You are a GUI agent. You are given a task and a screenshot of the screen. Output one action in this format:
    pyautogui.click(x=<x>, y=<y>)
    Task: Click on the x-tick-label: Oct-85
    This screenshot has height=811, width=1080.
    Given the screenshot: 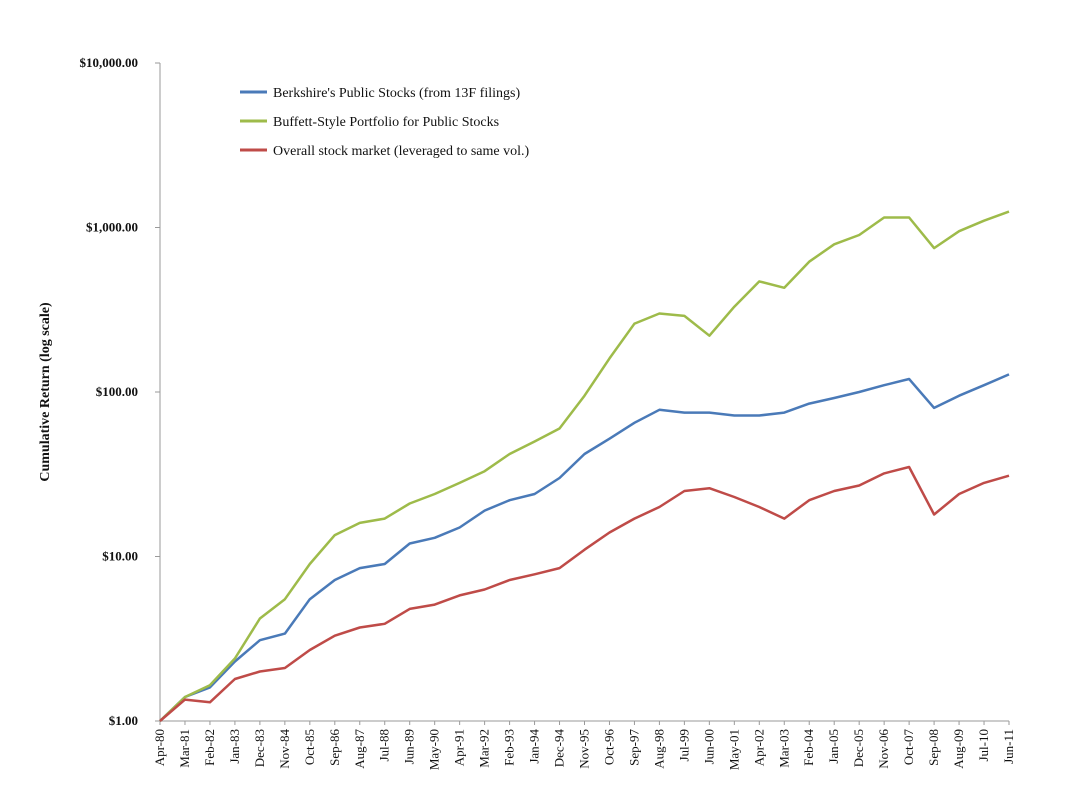 What is the action you would take?
    pyautogui.click(x=309, y=747)
    